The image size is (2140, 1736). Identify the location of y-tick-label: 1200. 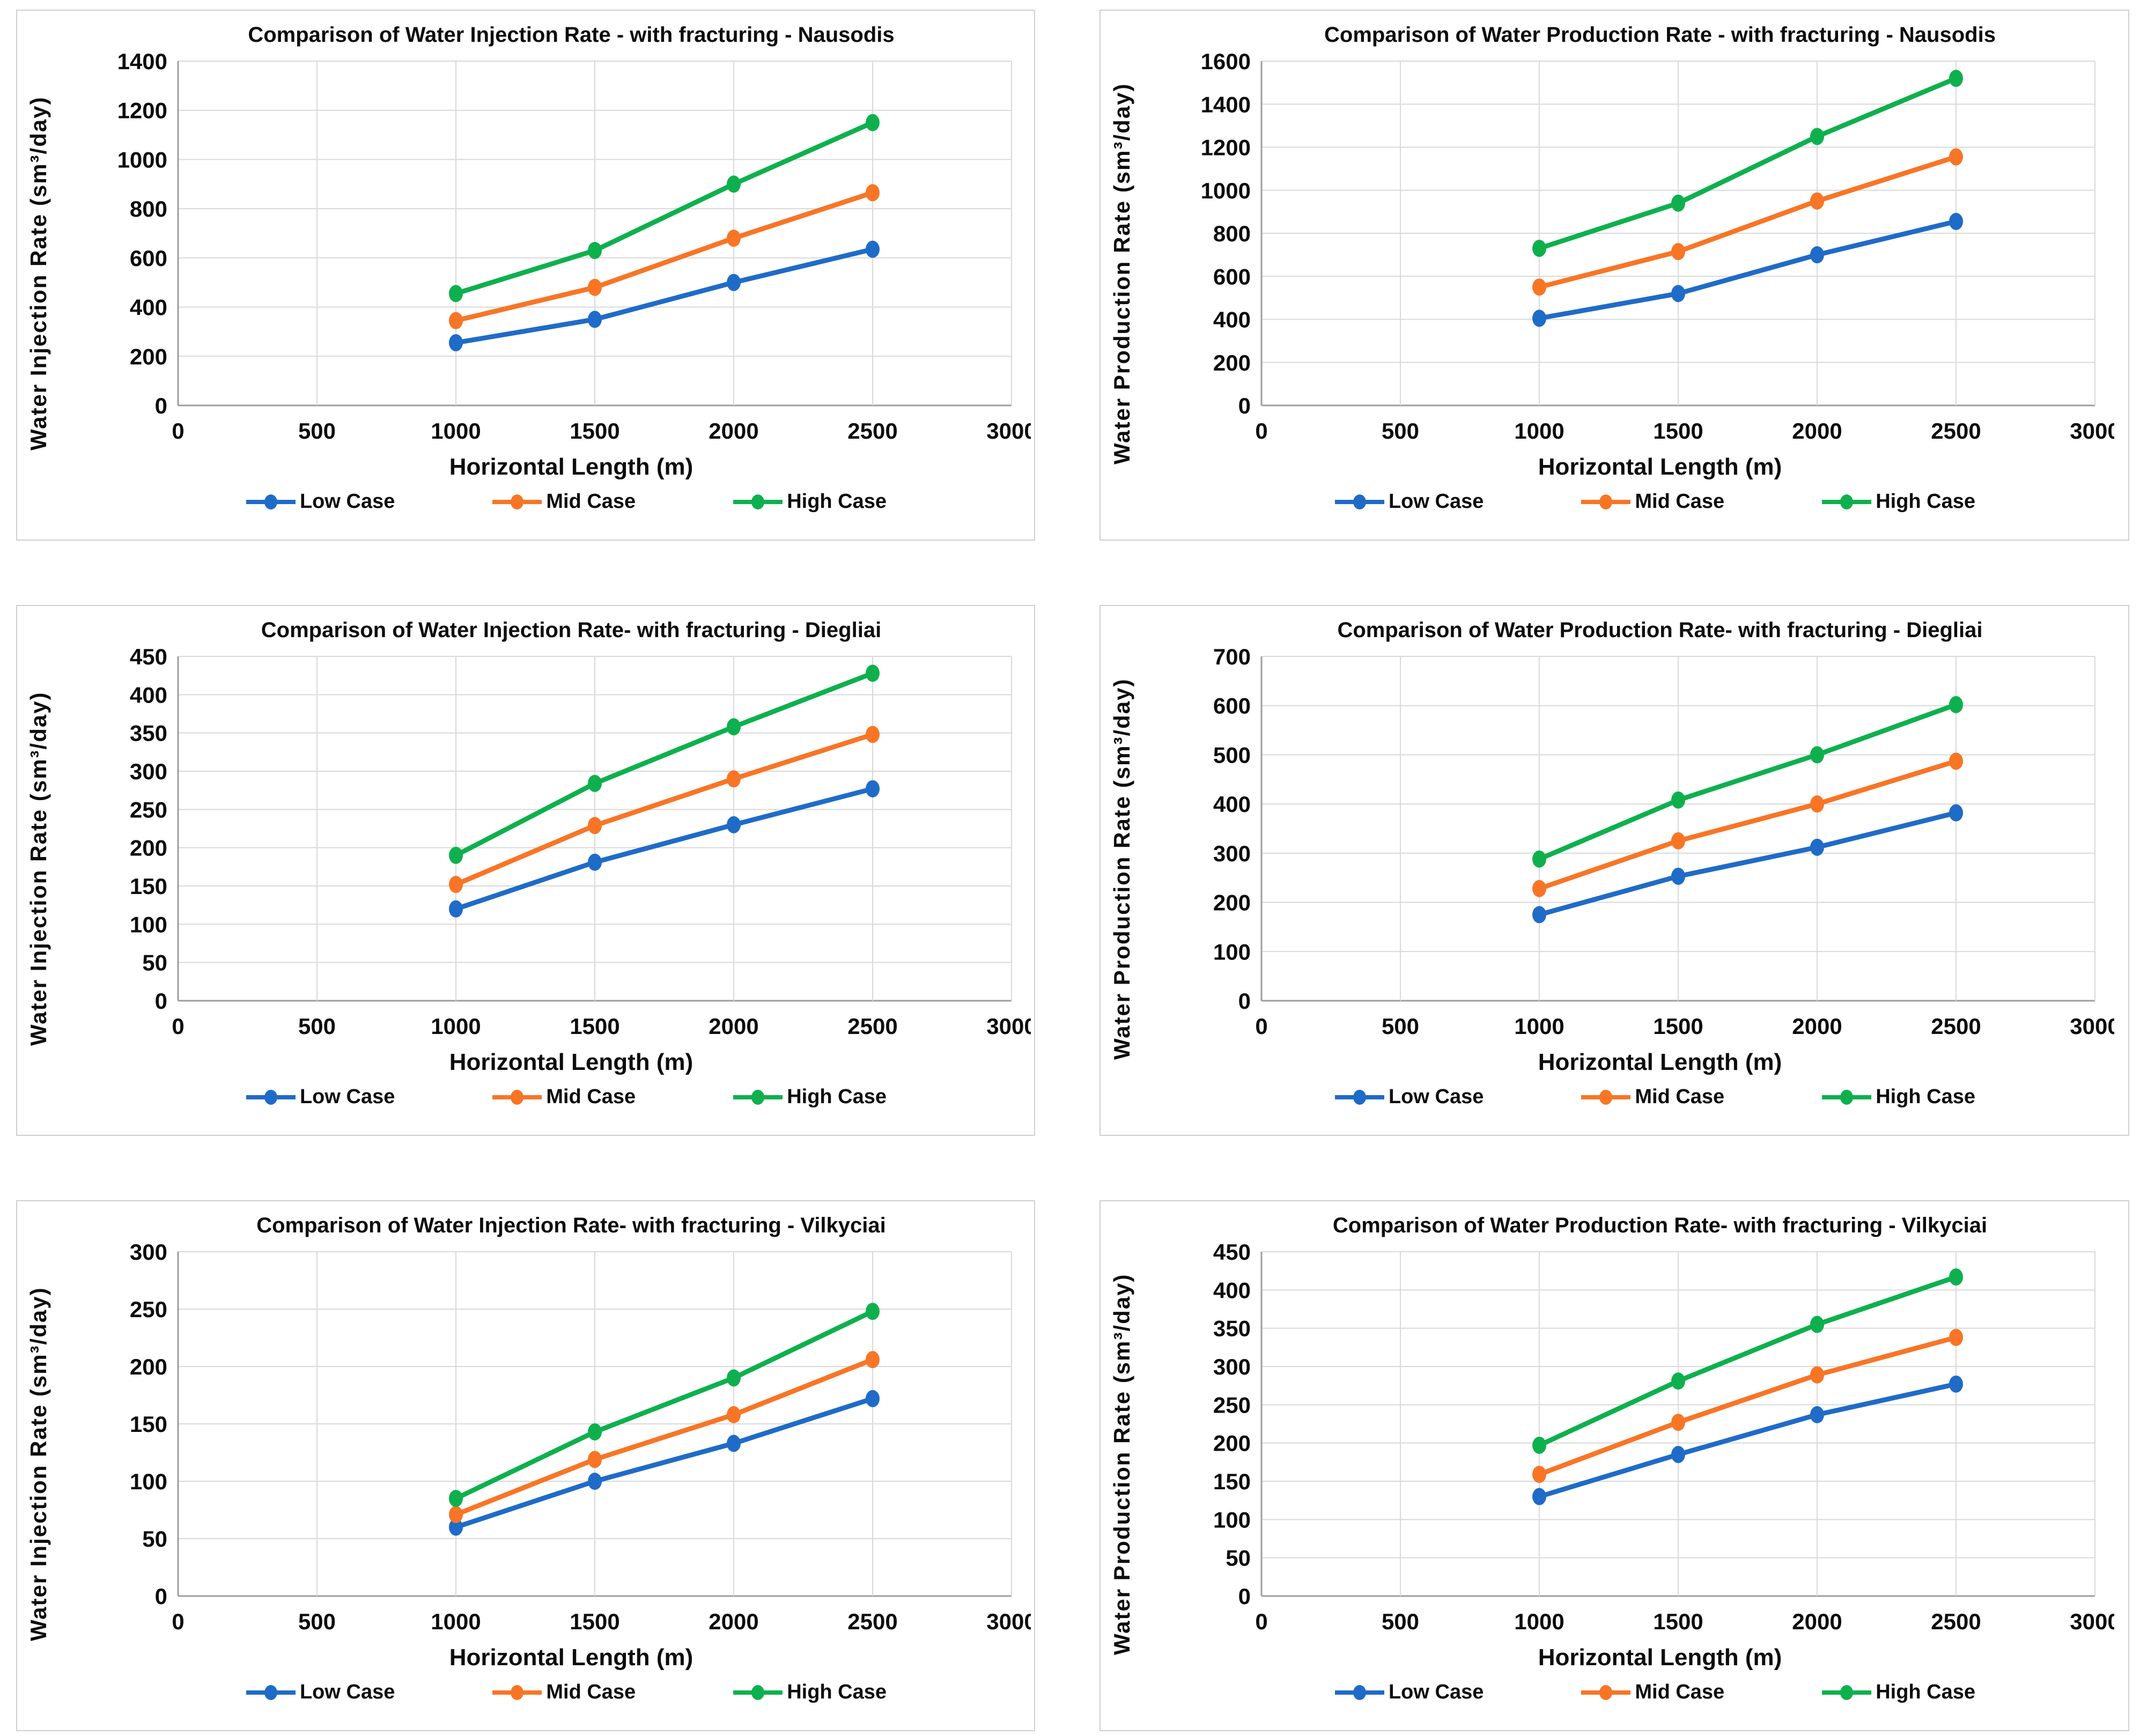
(142, 111).